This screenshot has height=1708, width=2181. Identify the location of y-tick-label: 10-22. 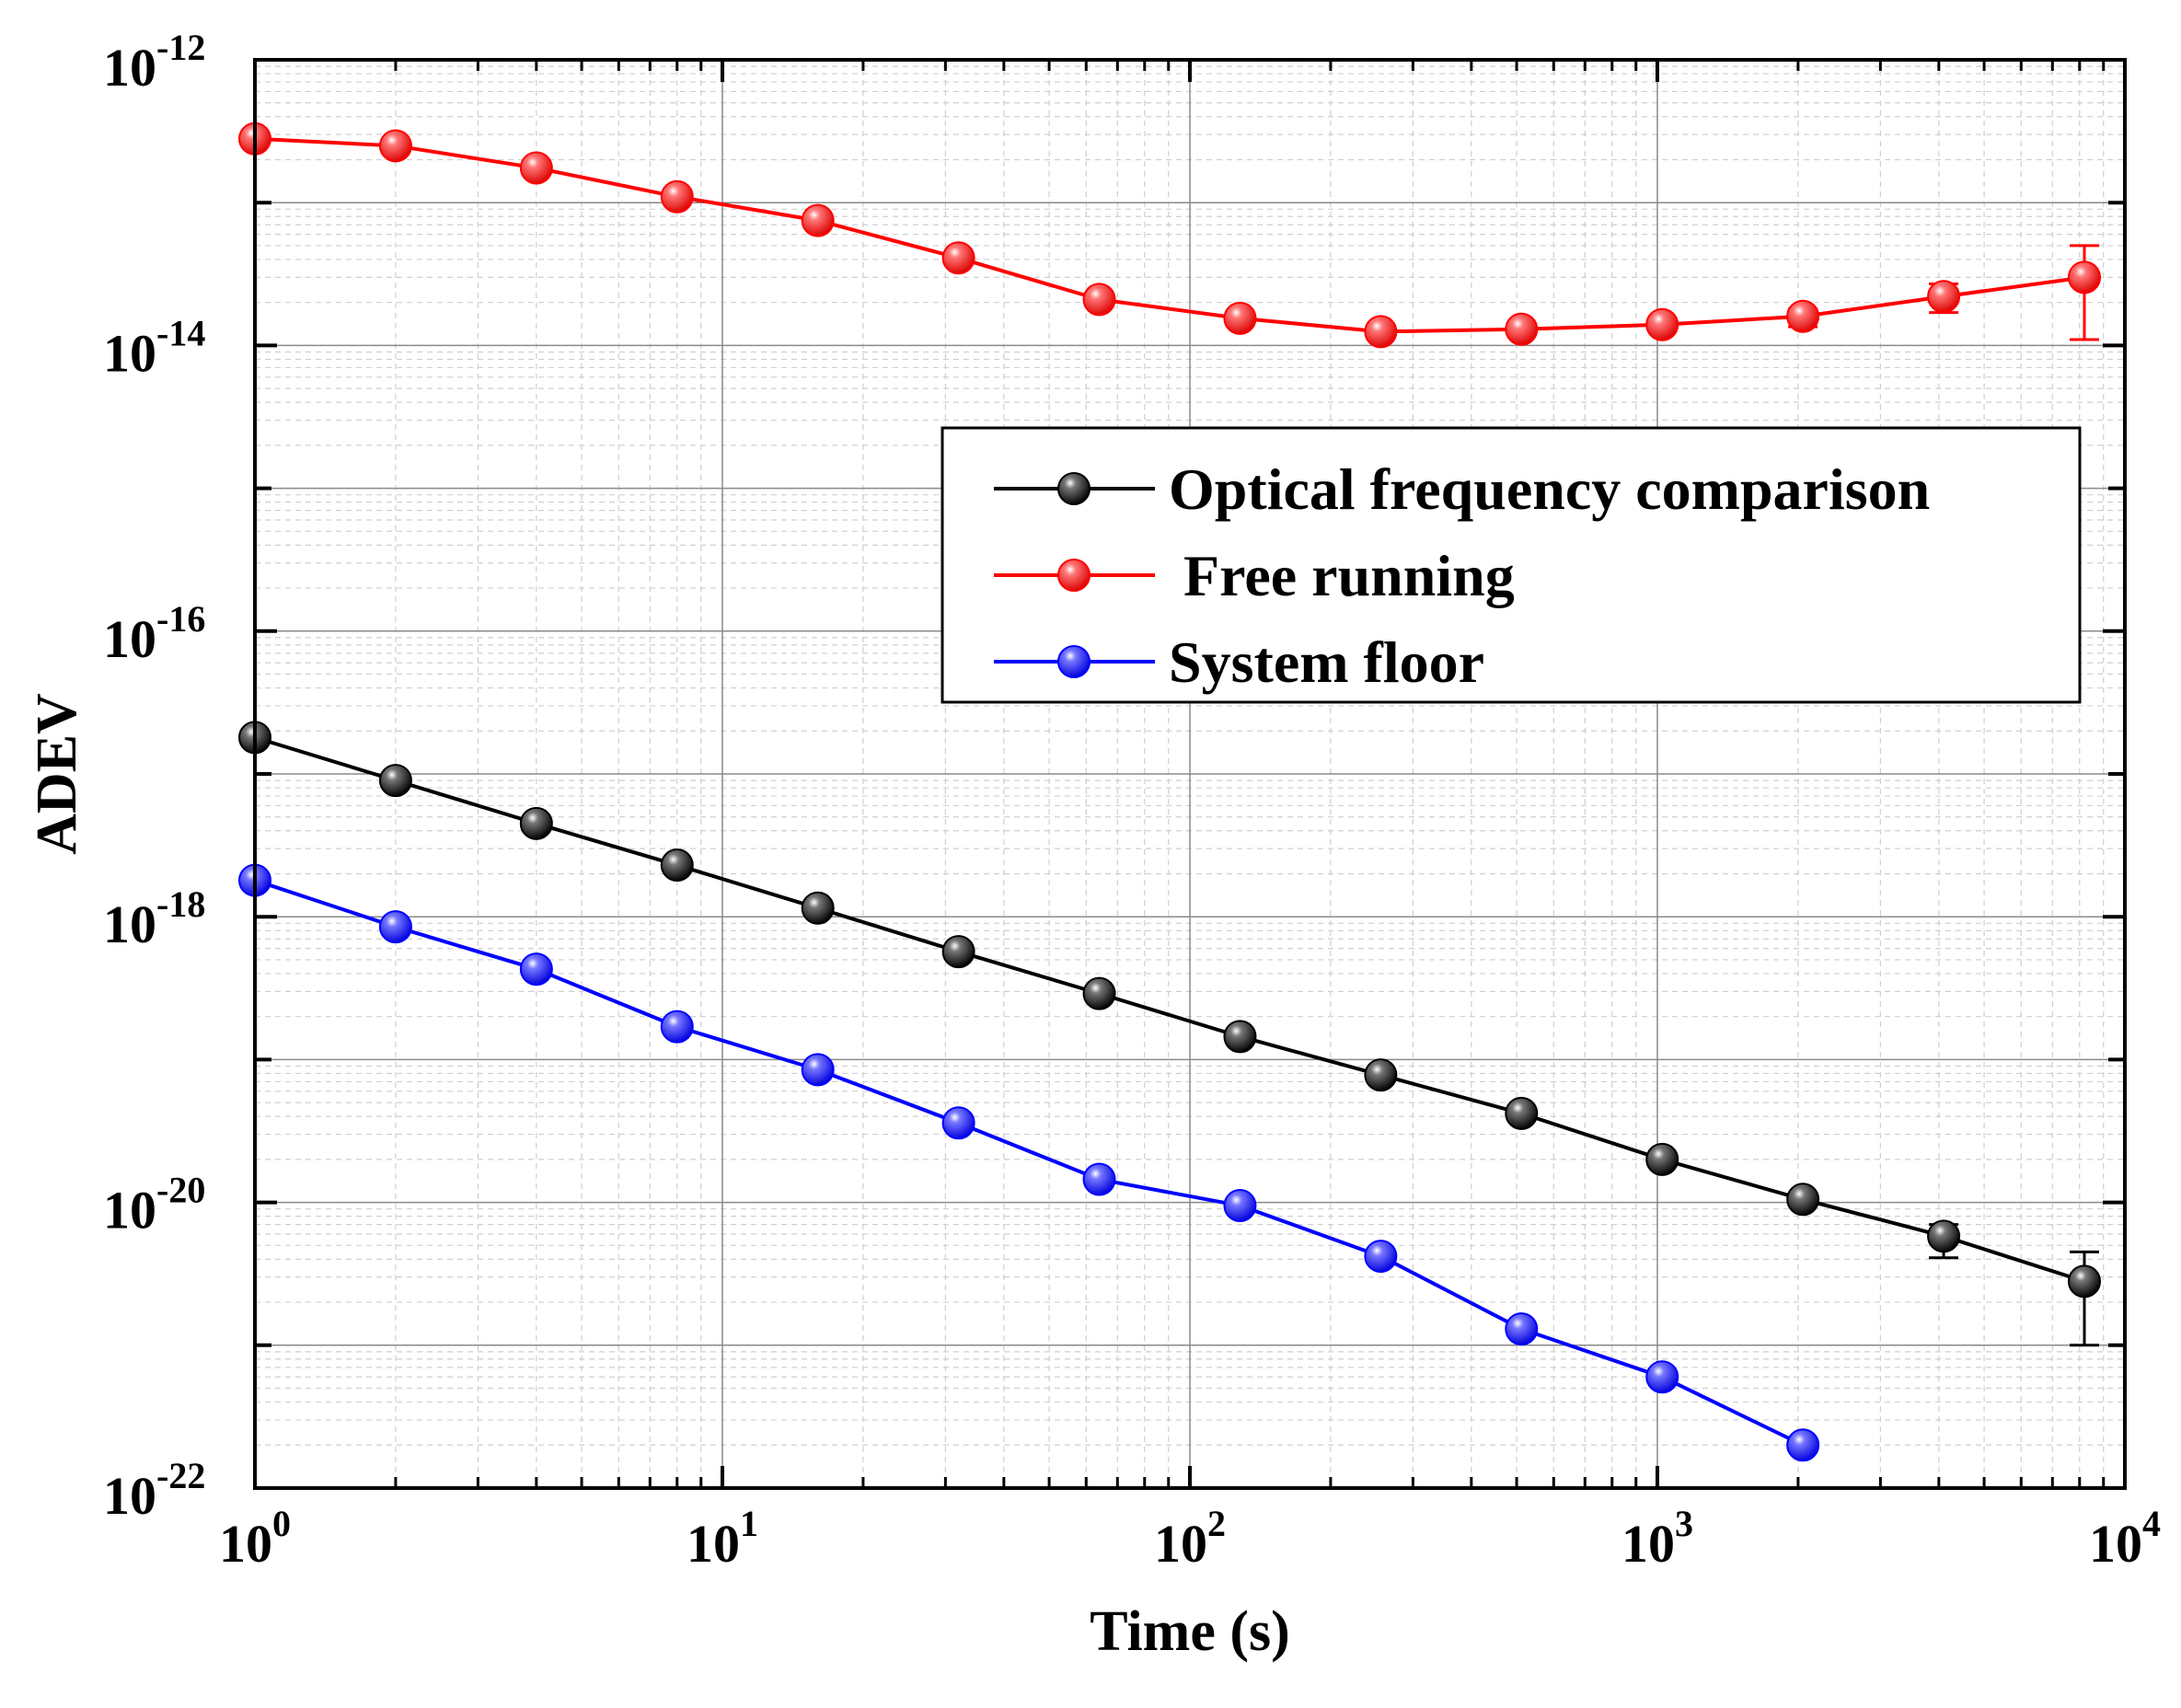
(154, 1490).